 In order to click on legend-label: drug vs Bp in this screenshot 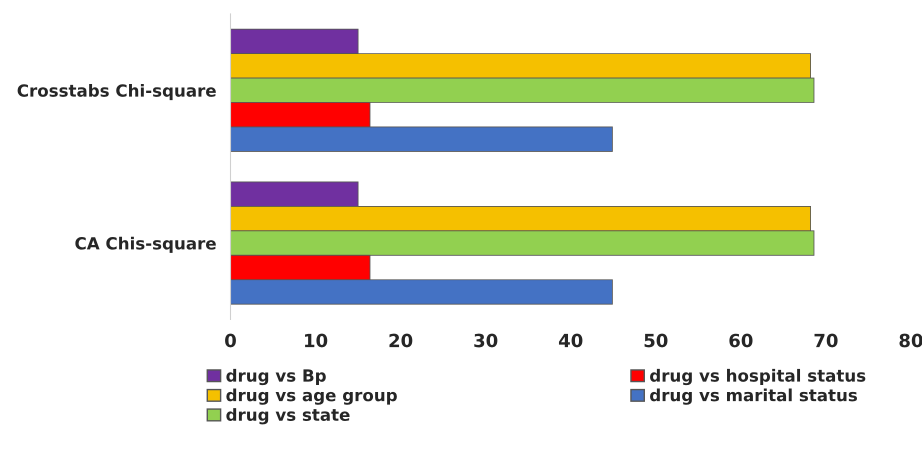, I will do `click(276, 377)`.